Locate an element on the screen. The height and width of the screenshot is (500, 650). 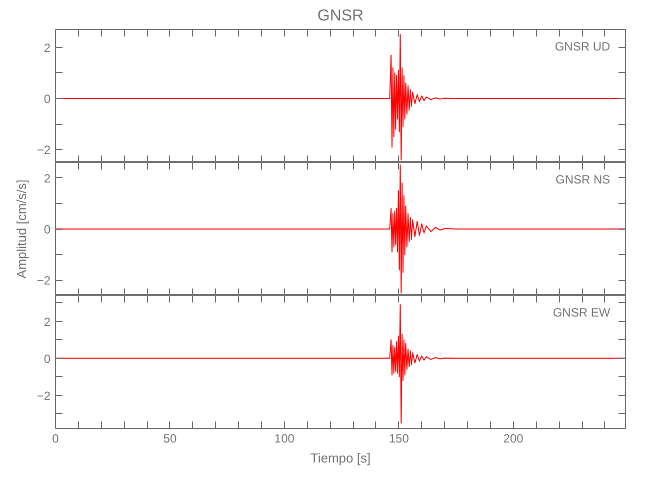
chart-title: GNSR is located at coordinates (340, 16).